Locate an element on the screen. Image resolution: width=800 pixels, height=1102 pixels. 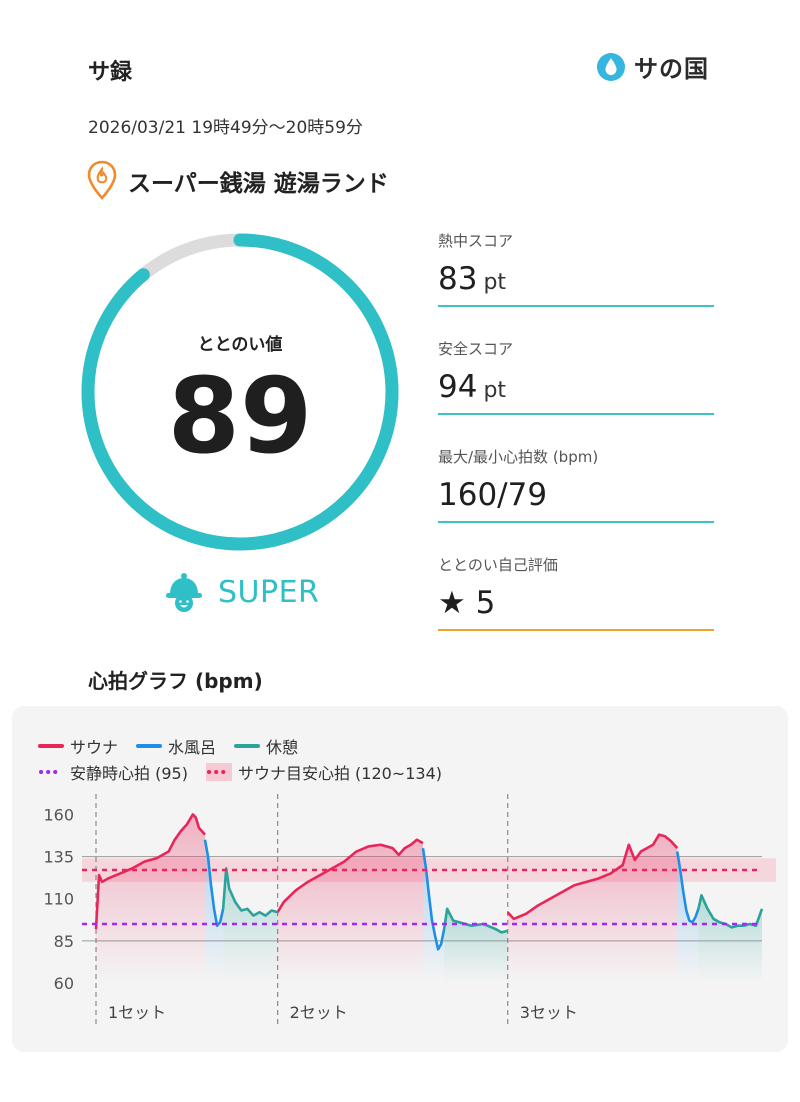
brand-logo: サの国 is located at coordinates (652, 66).